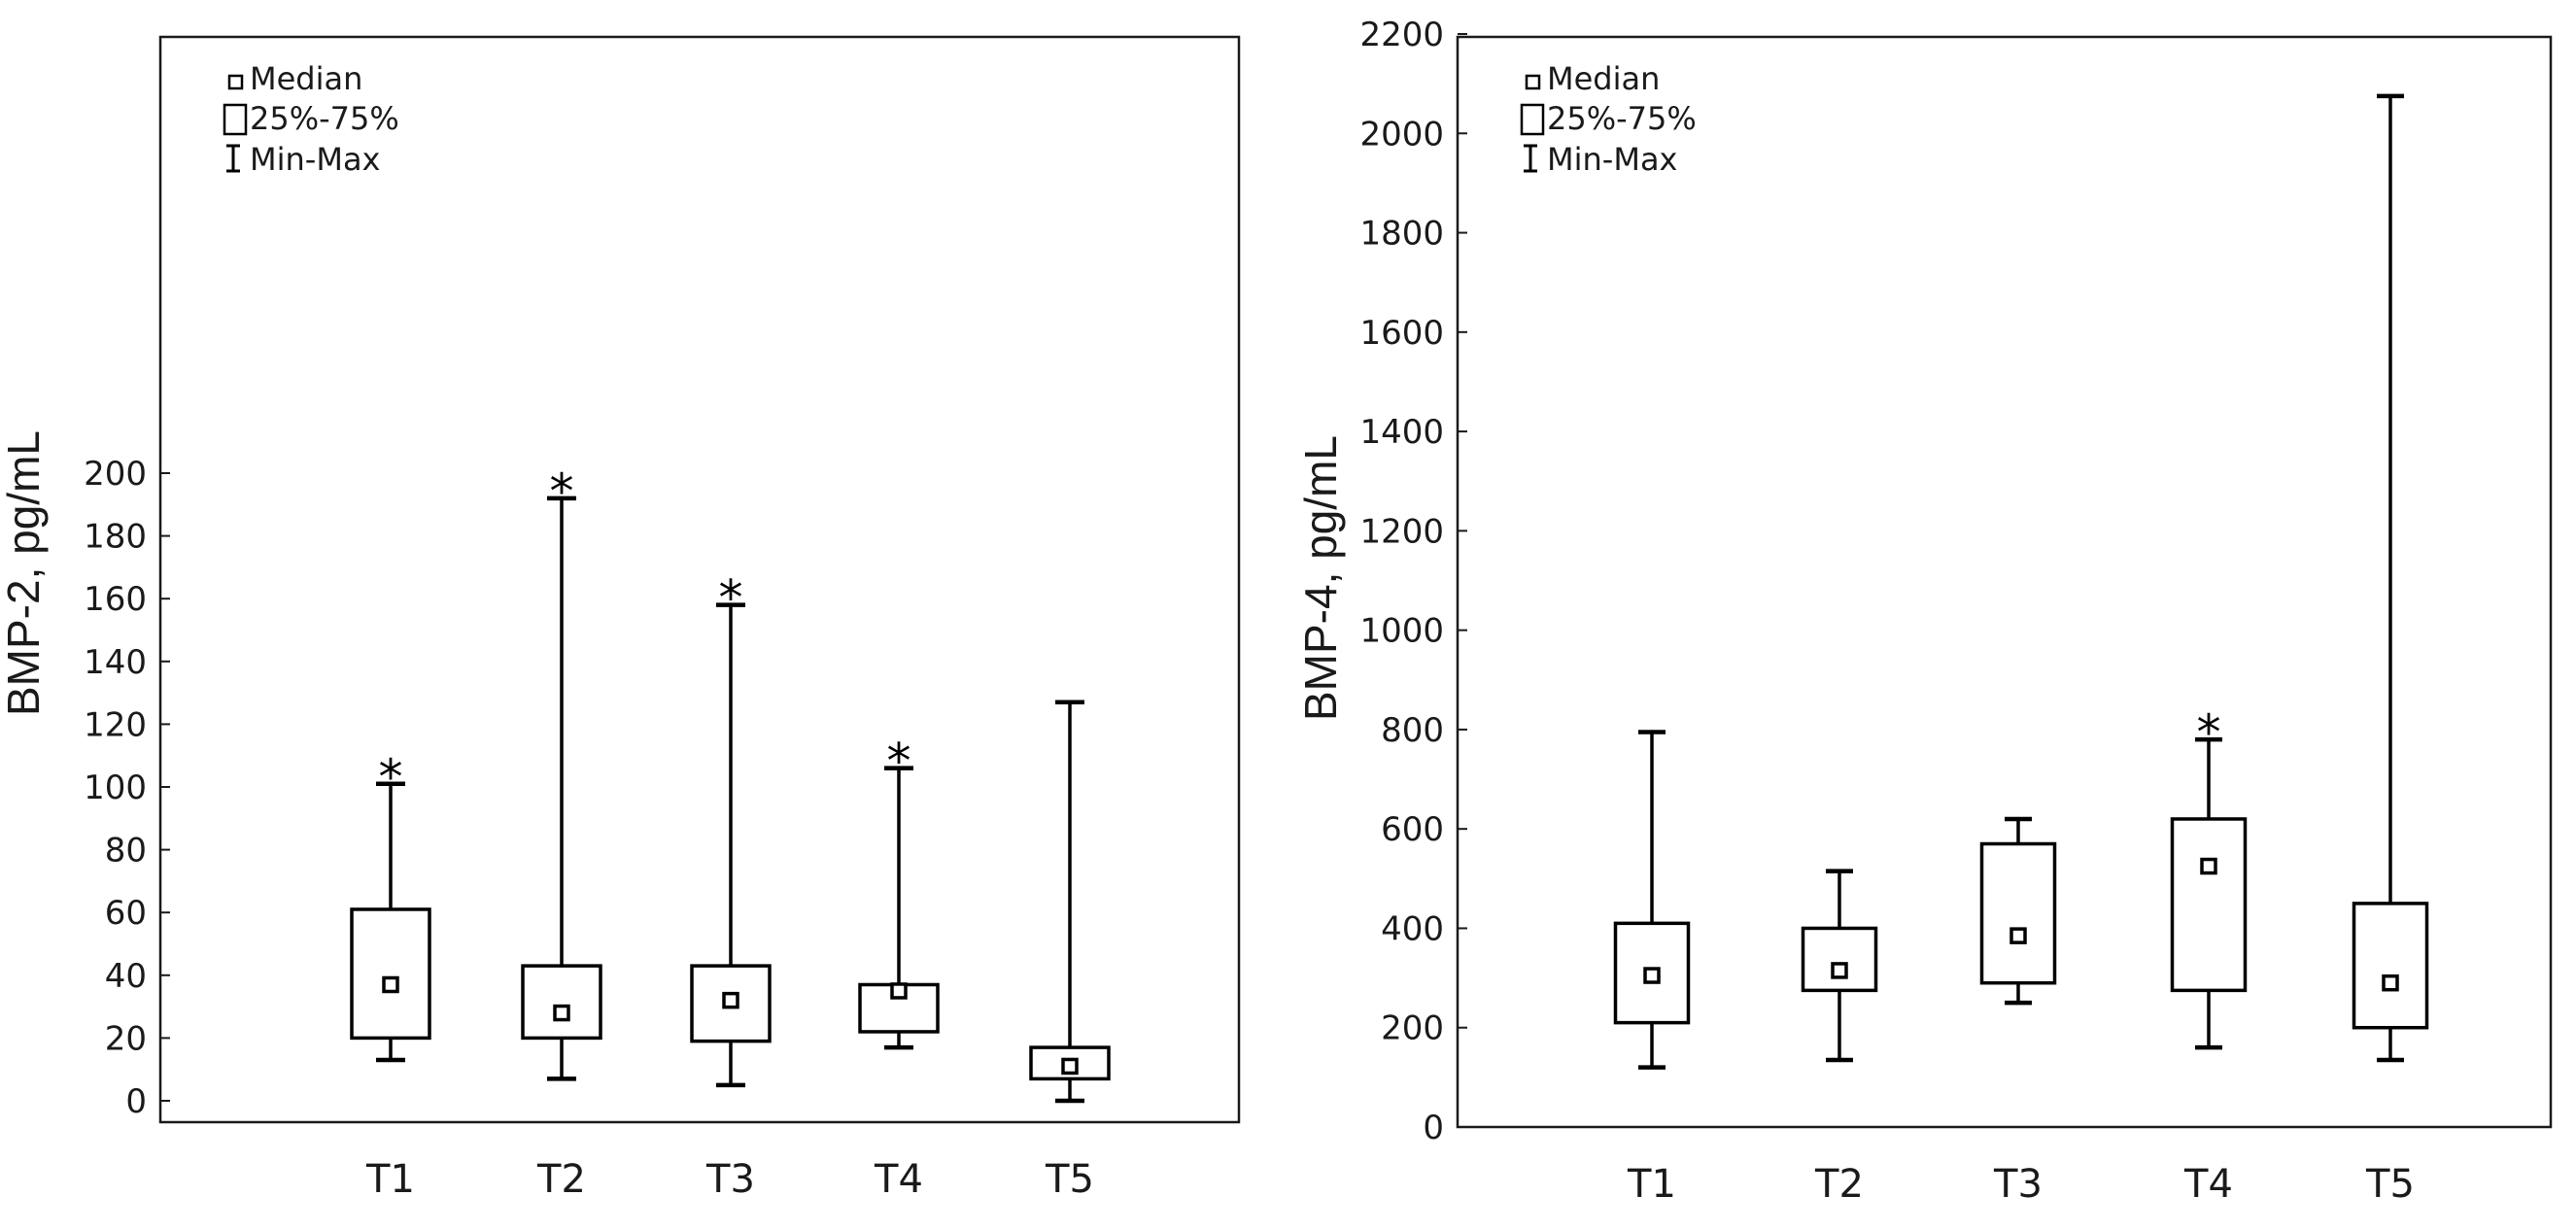 This screenshot has height=1230, width=2576. What do you see at coordinates (126, 852) in the screenshot?
I see `y-tick-label: 80` at bounding box center [126, 852].